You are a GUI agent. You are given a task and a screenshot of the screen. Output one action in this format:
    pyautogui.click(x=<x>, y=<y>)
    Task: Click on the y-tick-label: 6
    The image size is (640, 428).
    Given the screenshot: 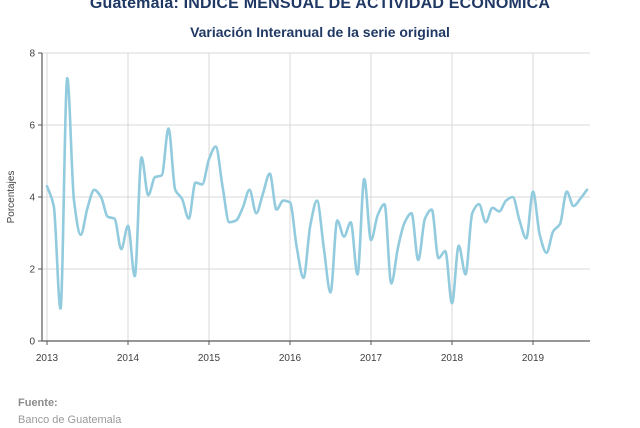 What is the action you would take?
    pyautogui.click(x=32, y=126)
    